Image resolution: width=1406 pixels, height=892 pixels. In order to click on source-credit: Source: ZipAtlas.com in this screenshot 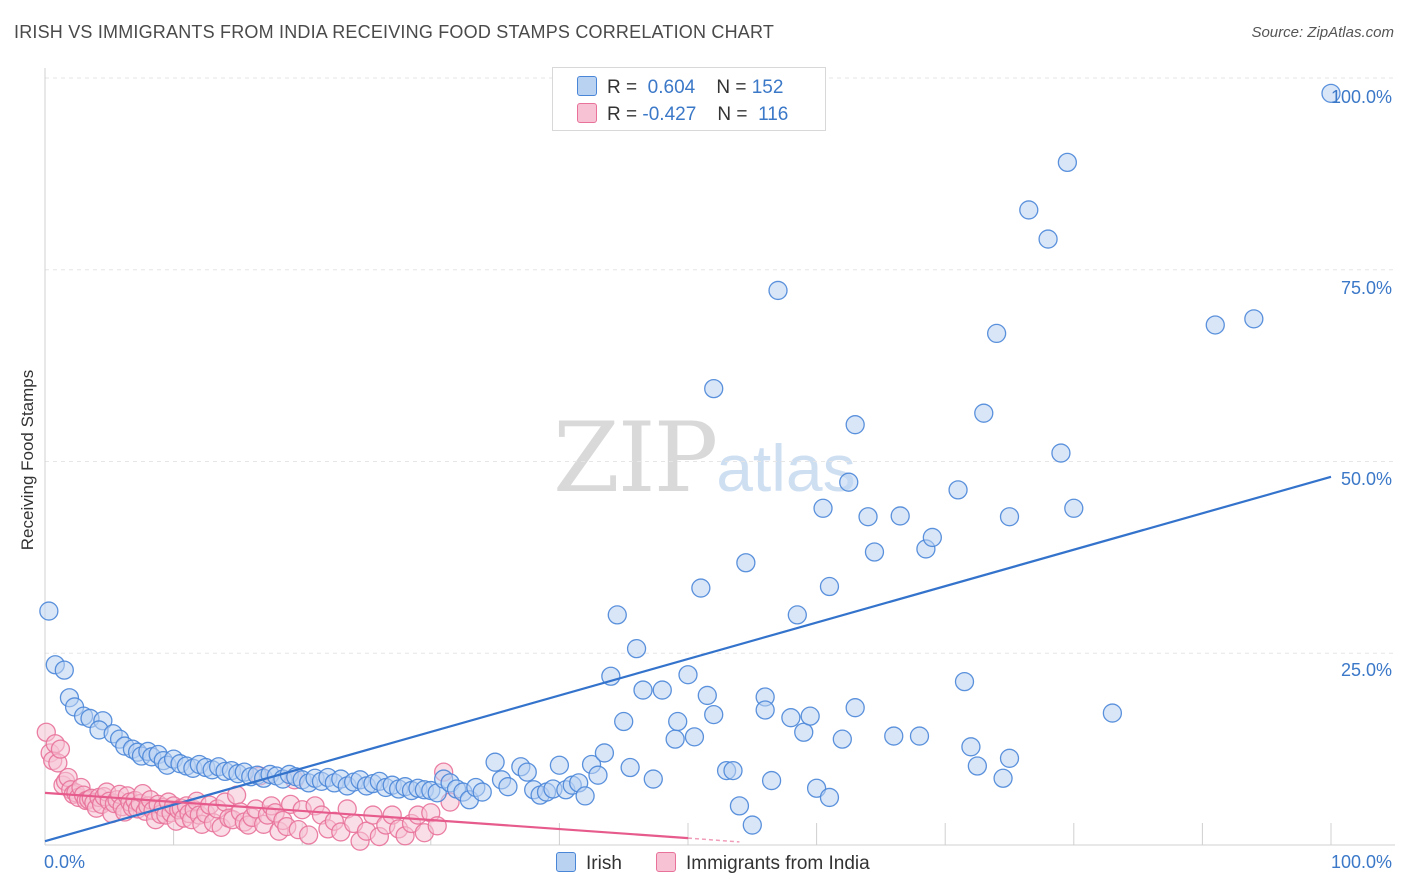, I will do `click(1322, 32)`.